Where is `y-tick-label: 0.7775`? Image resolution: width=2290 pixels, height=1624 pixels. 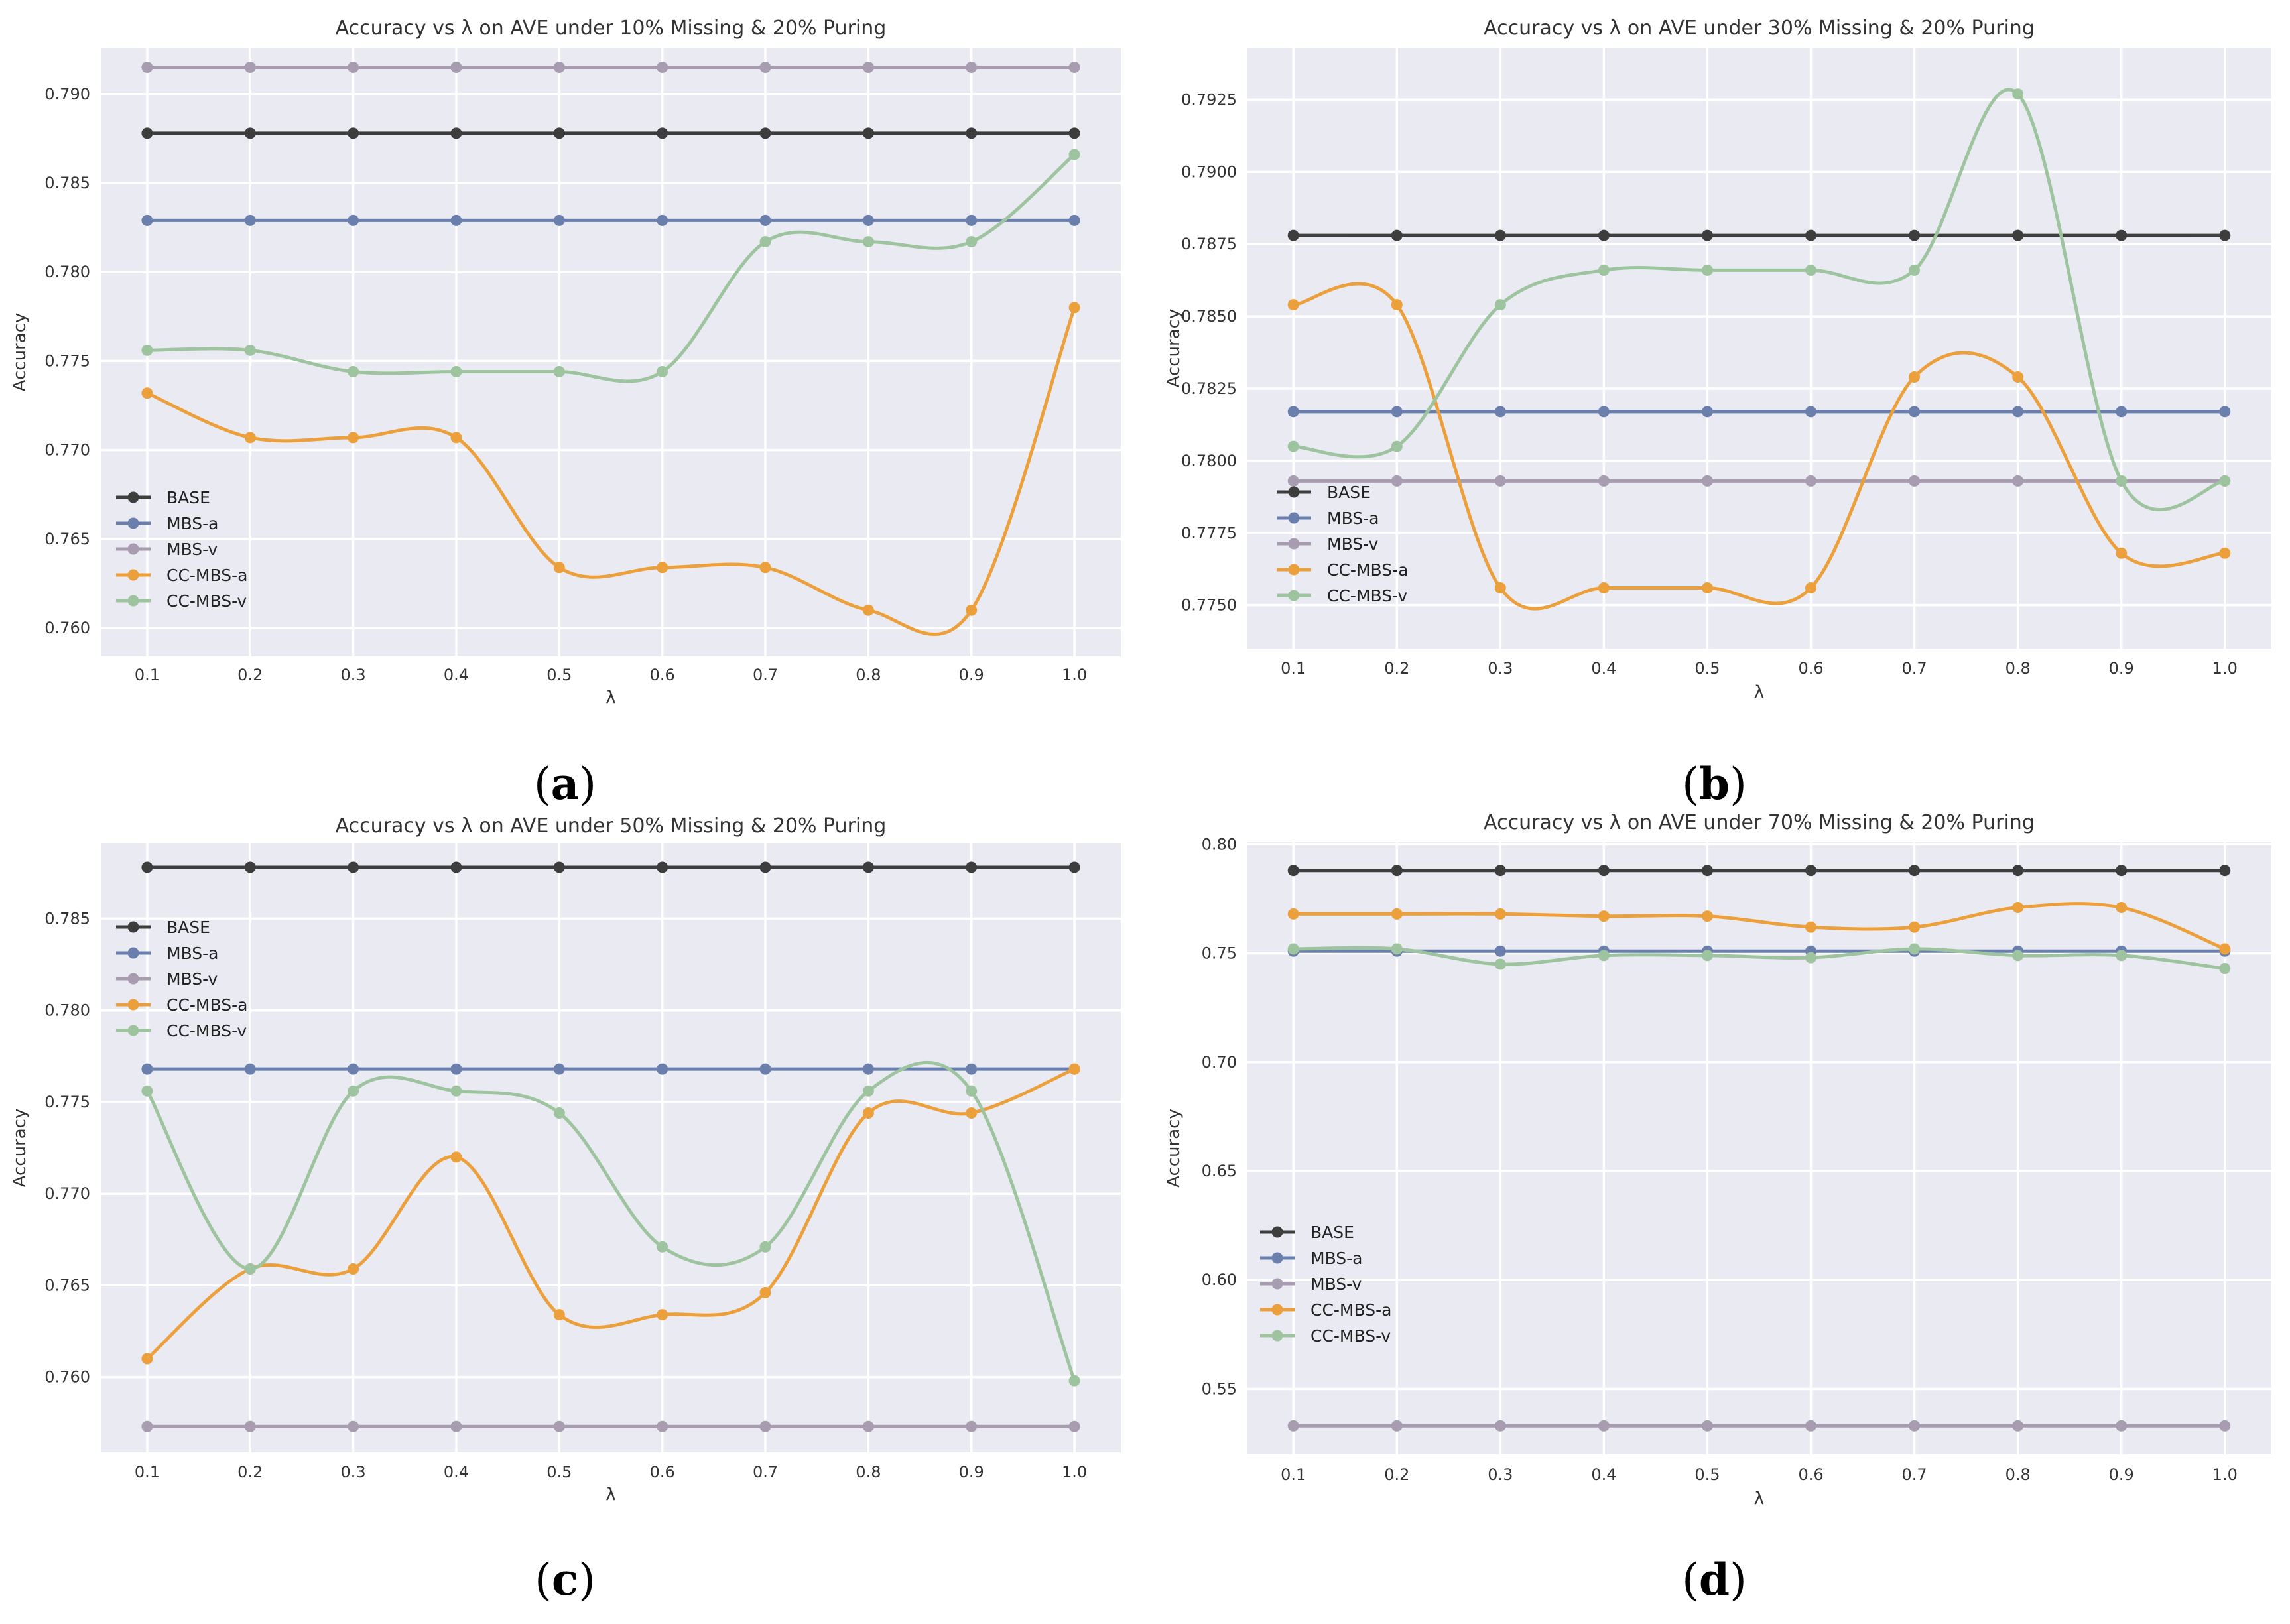
y-tick-label: 0.7775 is located at coordinates (1209, 533).